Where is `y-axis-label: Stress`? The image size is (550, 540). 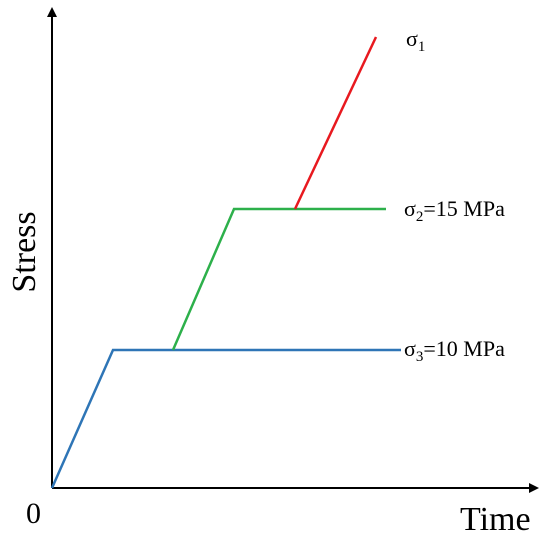 y-axis-label: Stress is located at coordinates (24, 251).